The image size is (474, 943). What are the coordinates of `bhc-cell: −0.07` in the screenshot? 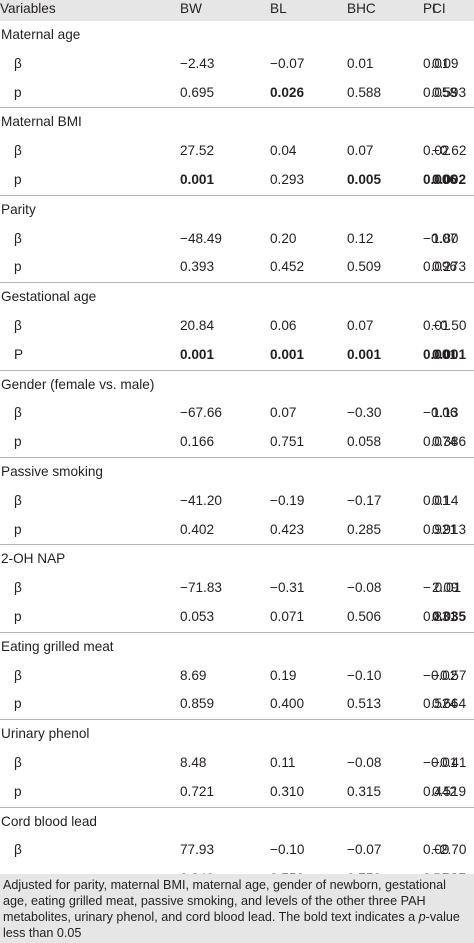 It's located at (364, 850).